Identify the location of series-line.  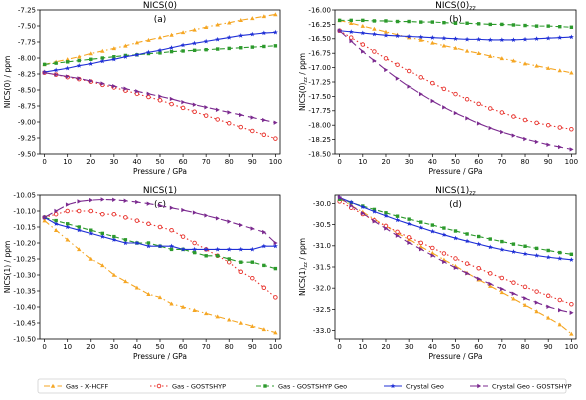
(160, 277).